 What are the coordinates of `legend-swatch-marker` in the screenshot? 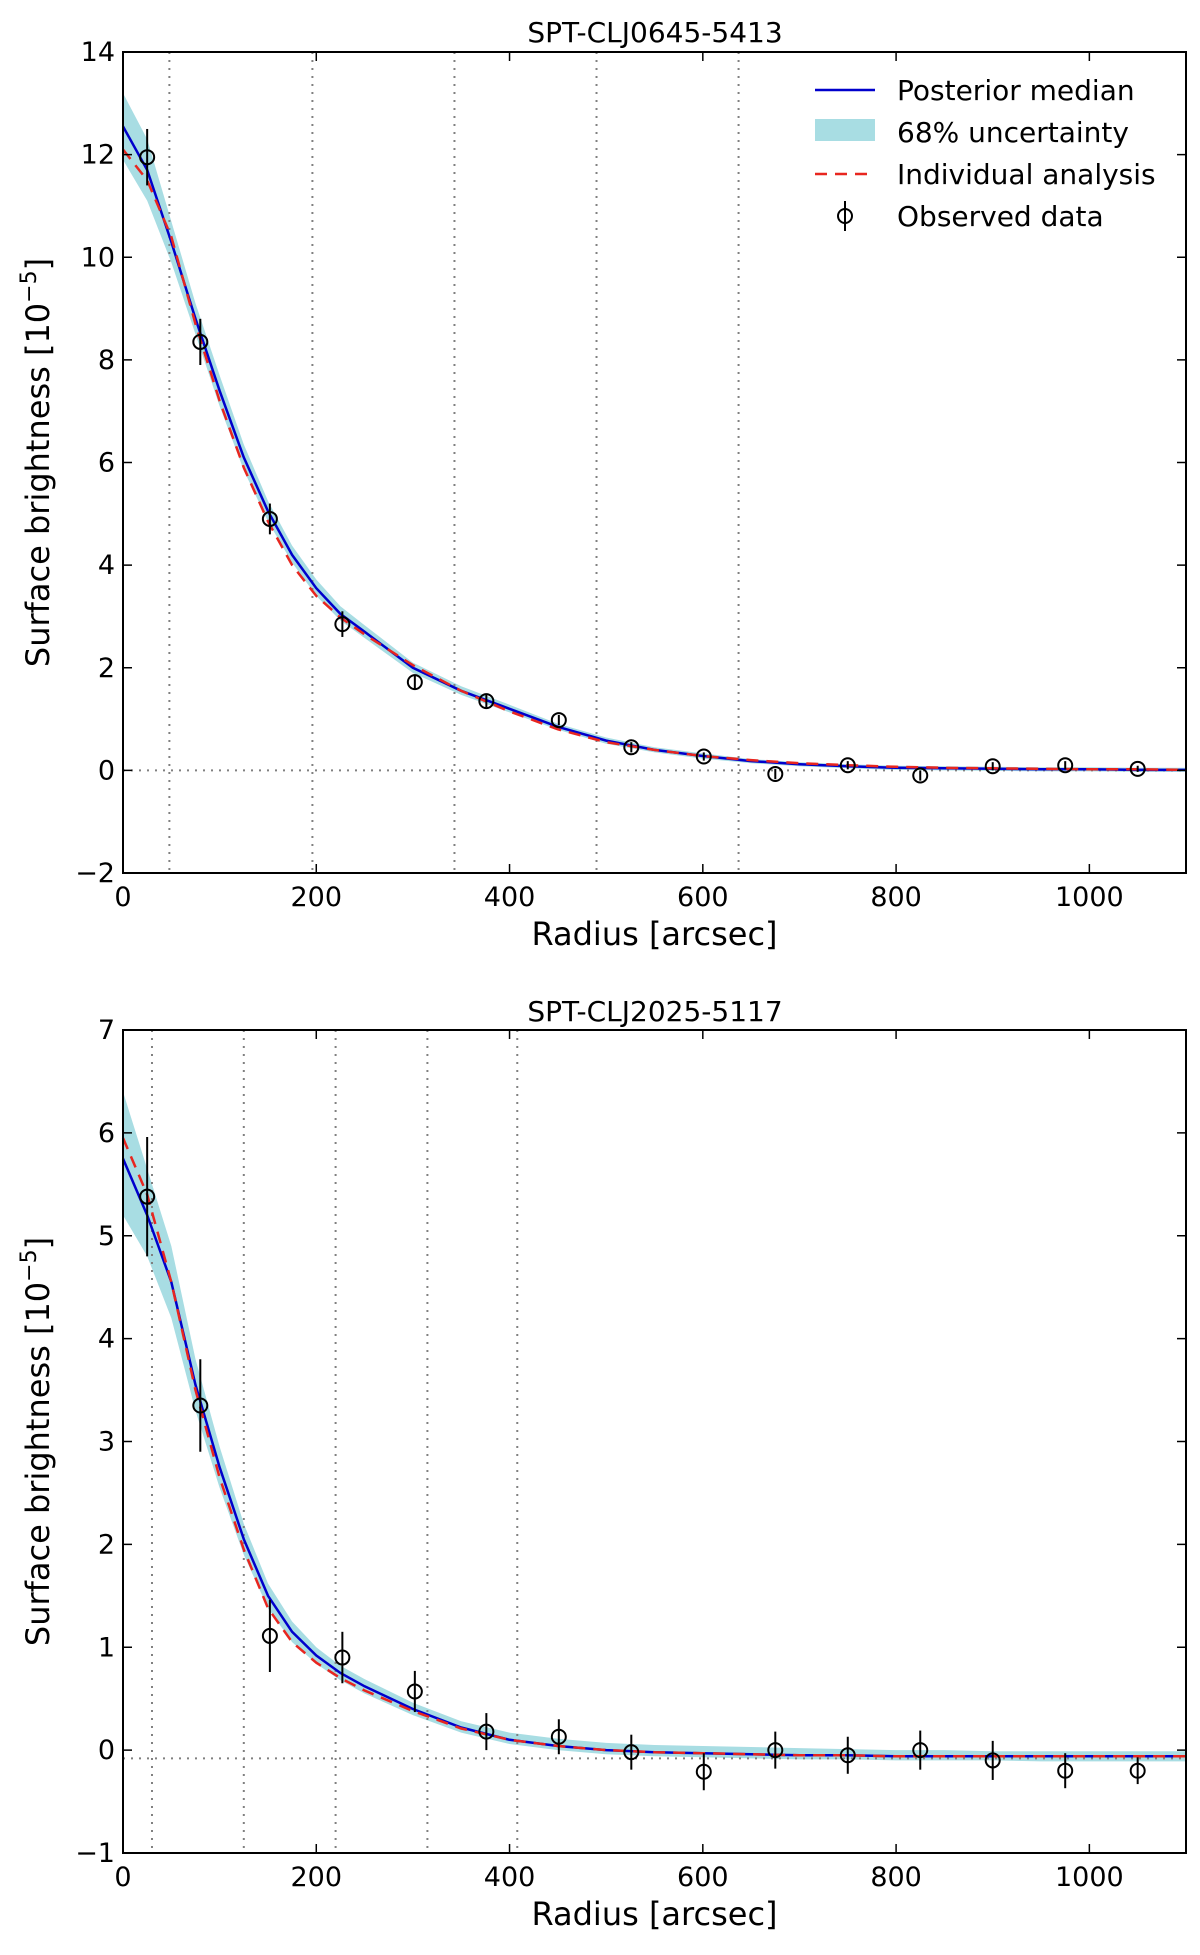 It's located at (845, 216).